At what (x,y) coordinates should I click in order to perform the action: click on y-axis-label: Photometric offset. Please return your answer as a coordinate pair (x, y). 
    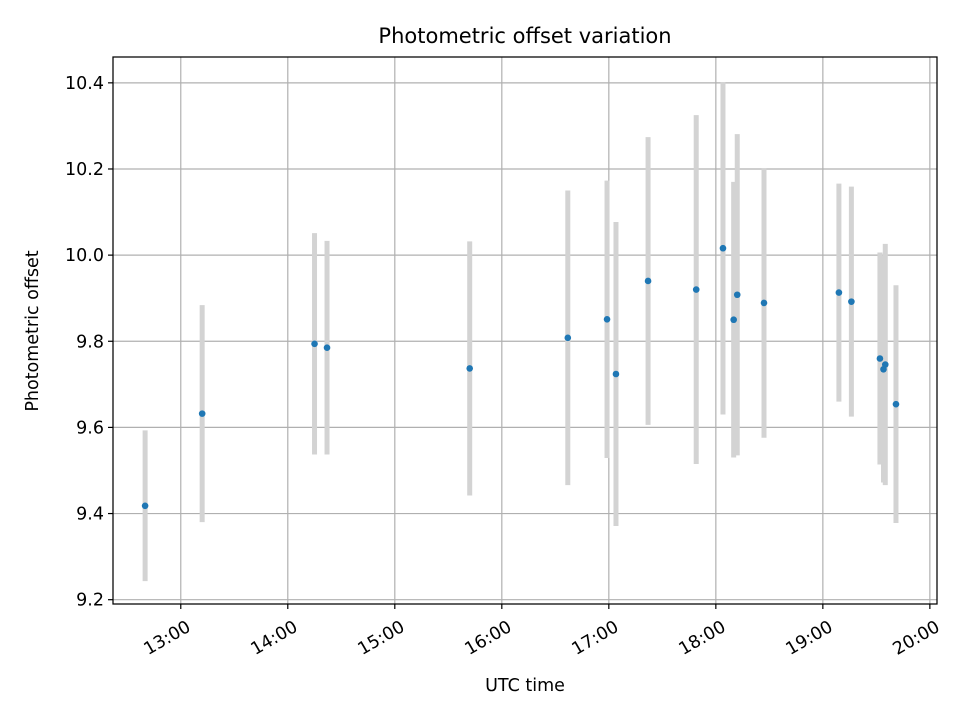
    Looking at the image, I should click on (33, 330).